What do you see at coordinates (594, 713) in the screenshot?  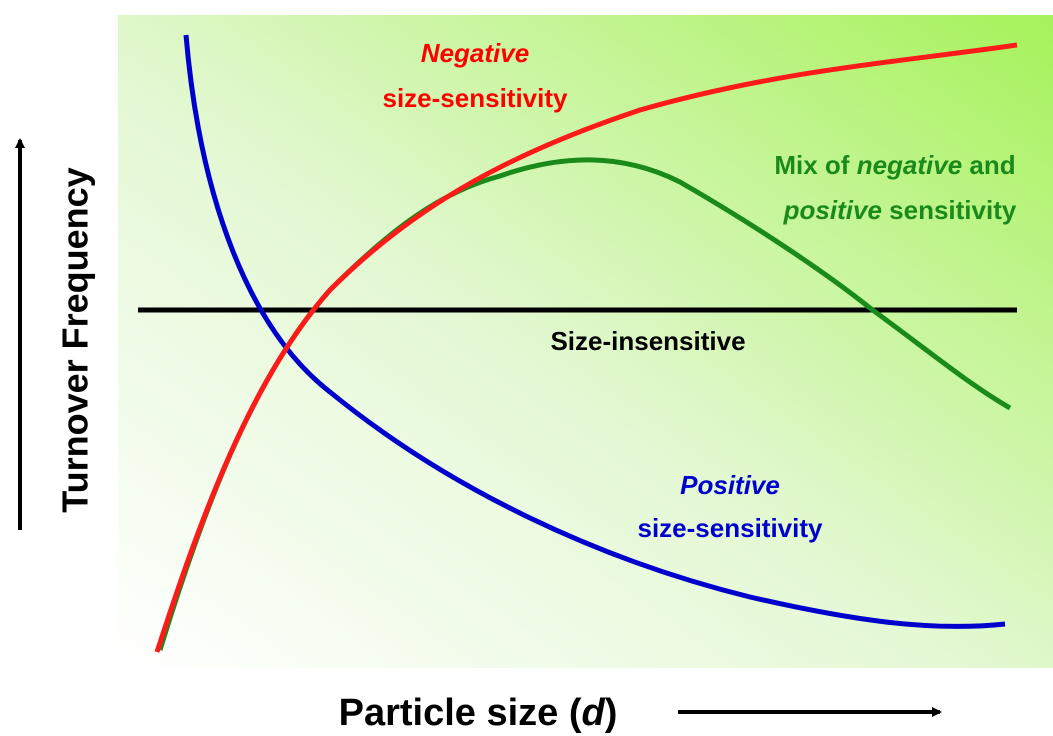 I see `x-axis-variable: d` at bounding box center [594, 713].